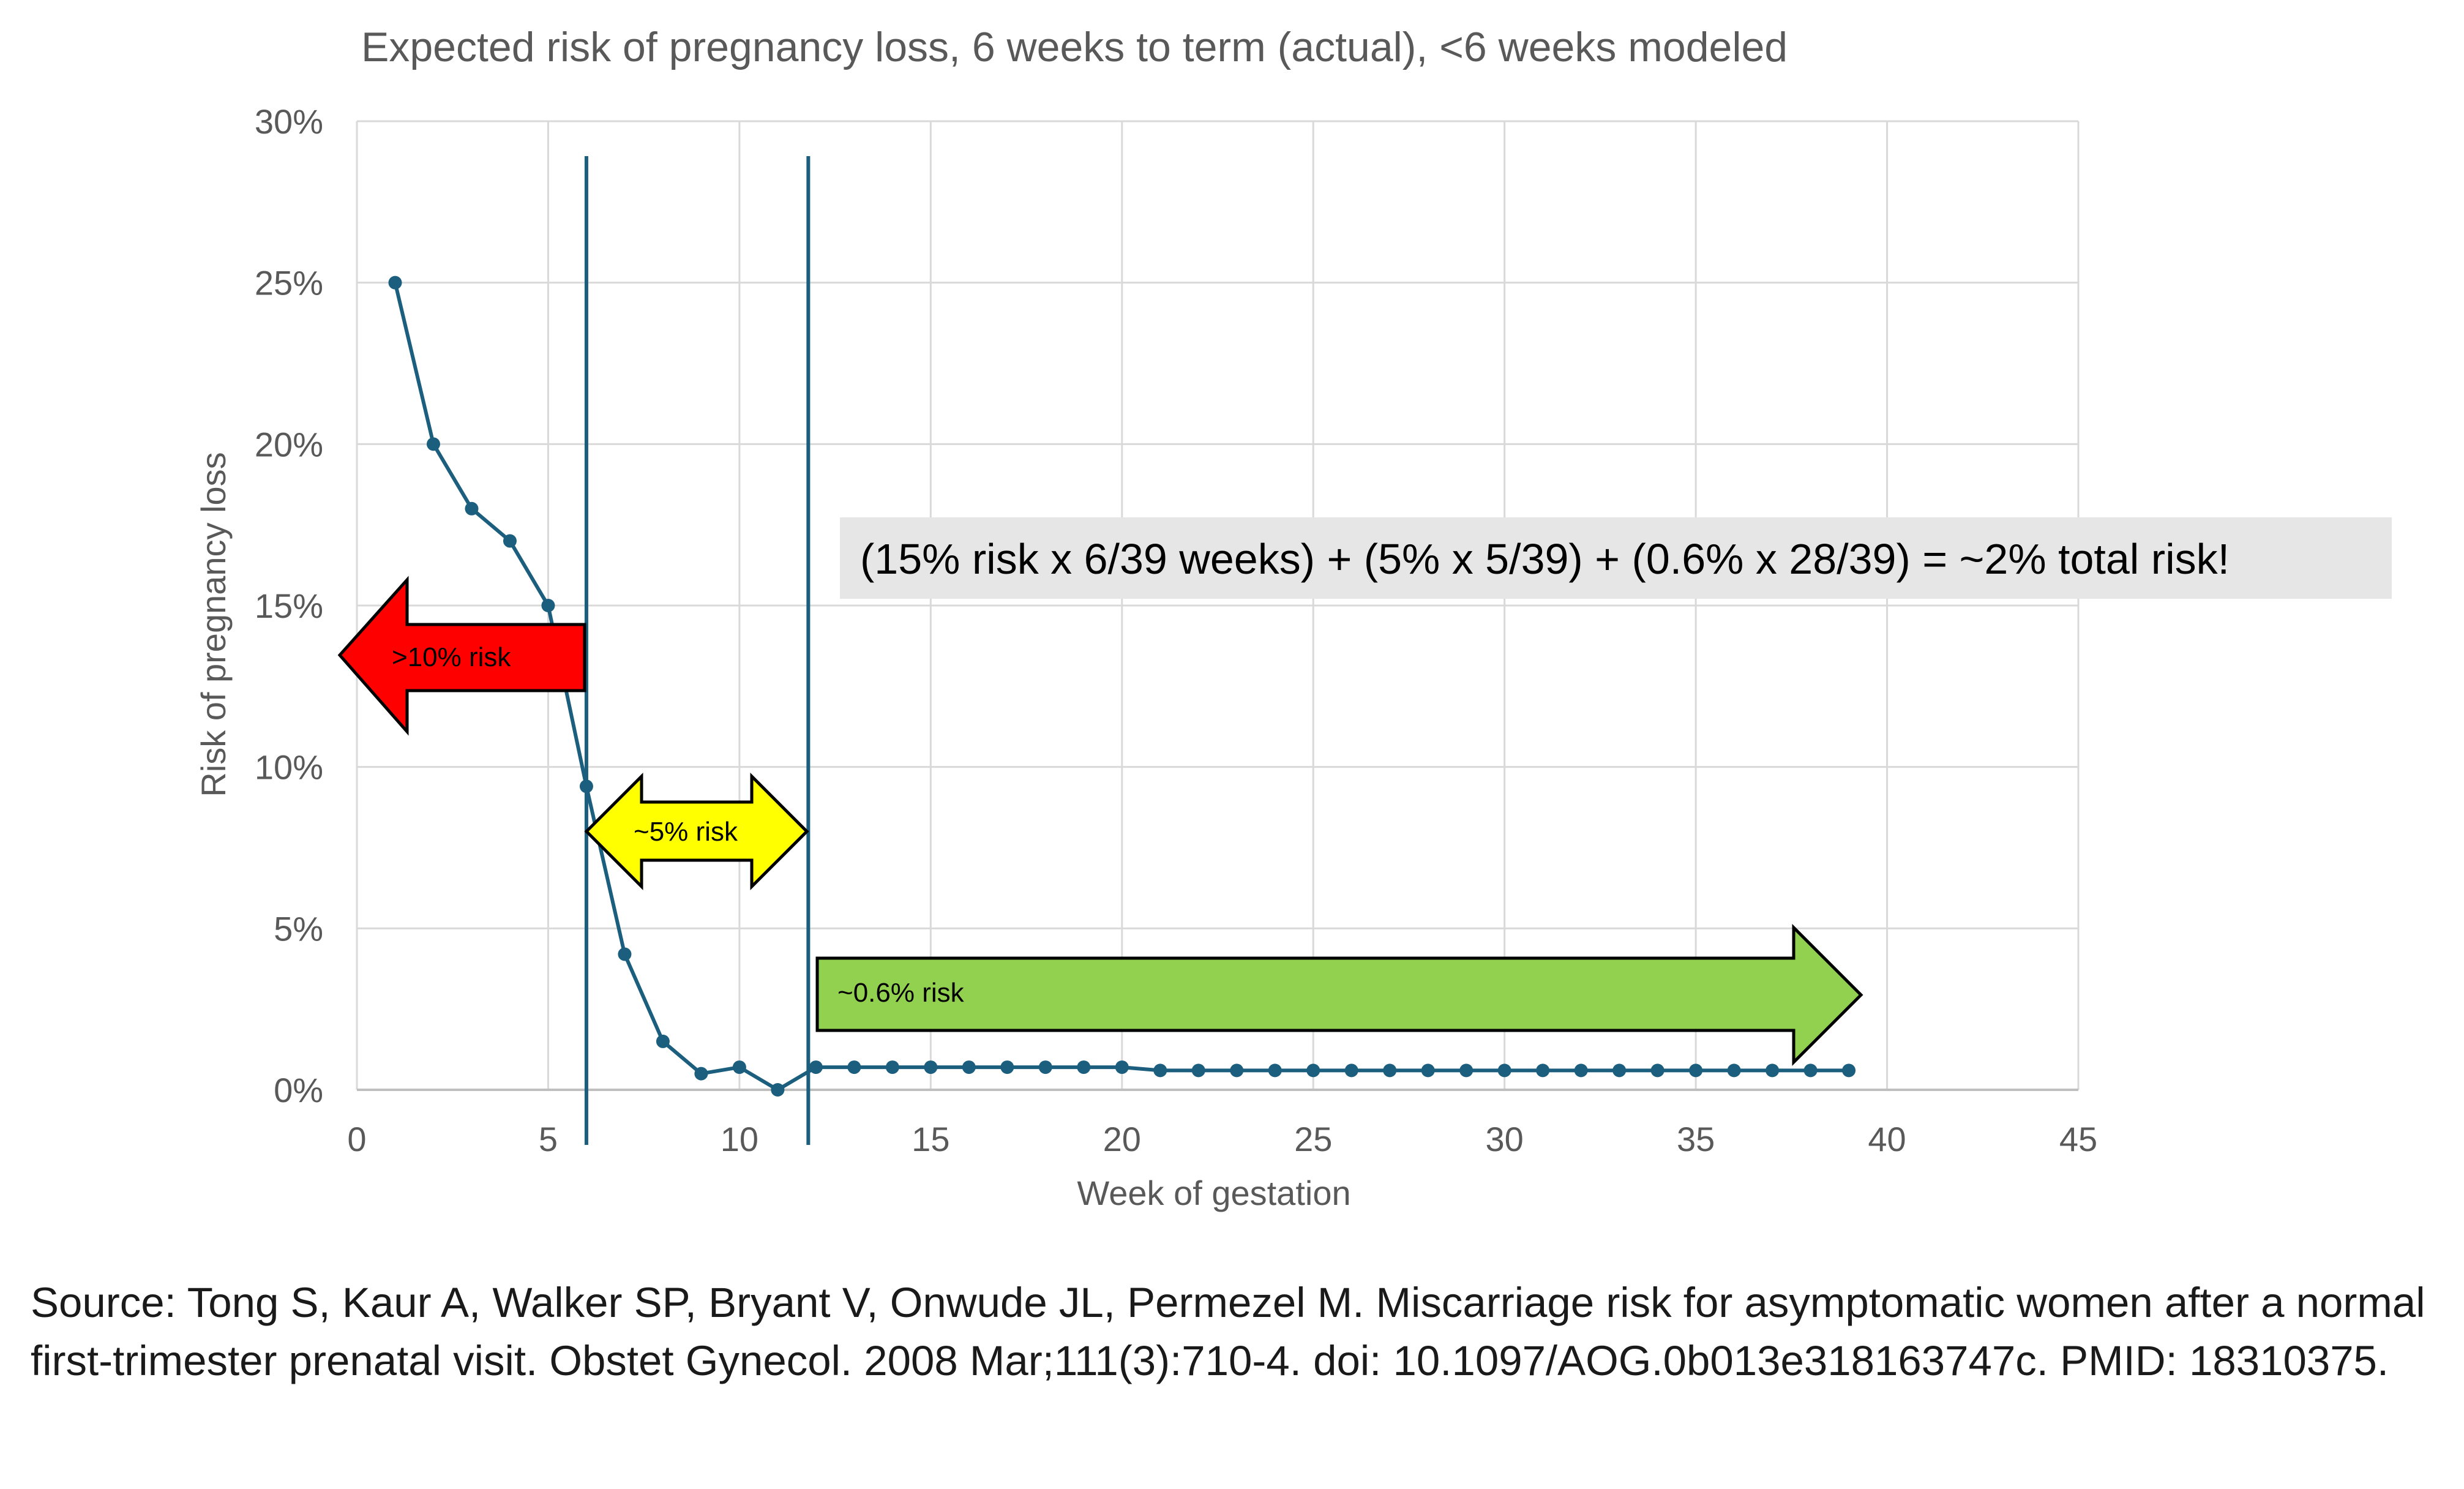  What do you see at coordinates (739, 1139) in the screenshot?
I see `x-tick-label: 10` at bounding box center [739, 1139].